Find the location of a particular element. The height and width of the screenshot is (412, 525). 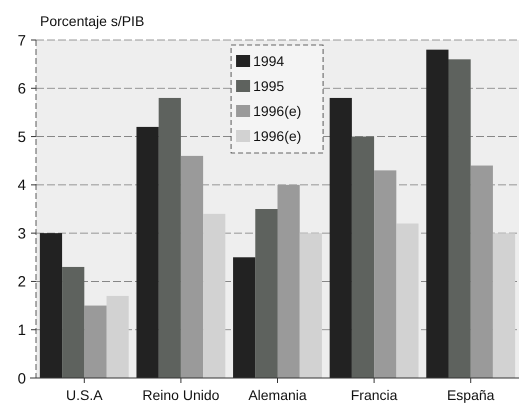

x-tick-label: U.S.A is located at coordinates (85, 395).